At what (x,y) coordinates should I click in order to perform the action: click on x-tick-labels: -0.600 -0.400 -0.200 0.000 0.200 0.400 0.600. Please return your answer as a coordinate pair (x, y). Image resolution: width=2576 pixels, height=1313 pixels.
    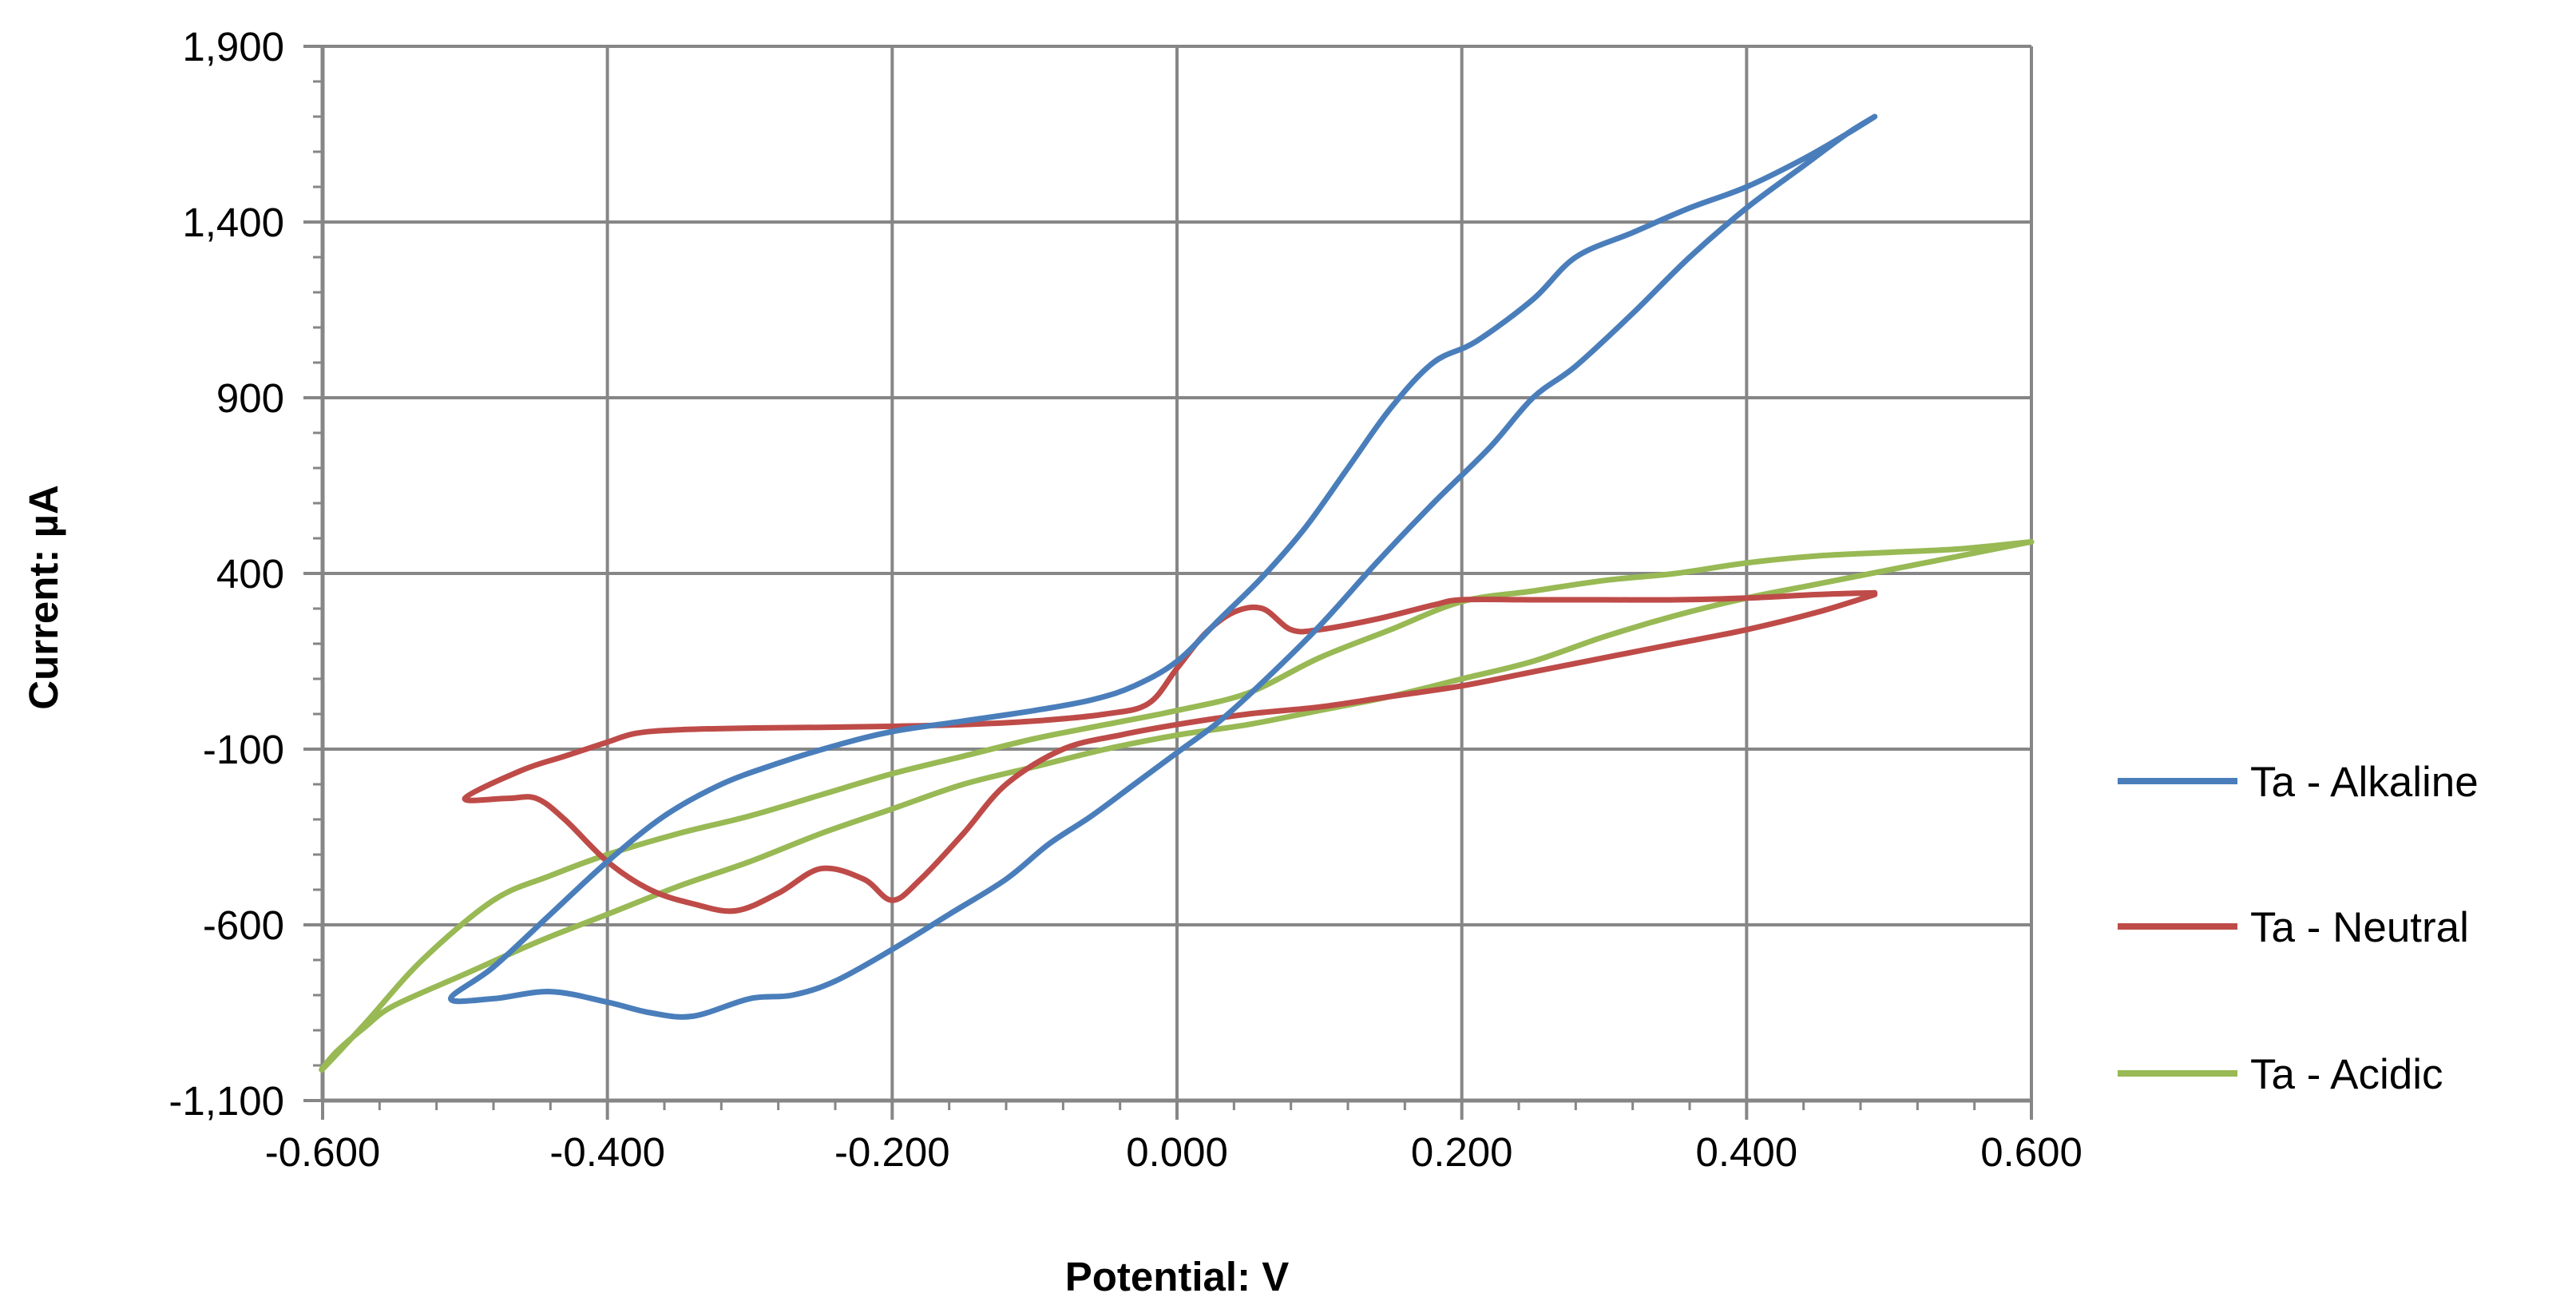
    Looking at the image, I should click on (1174, 1152).